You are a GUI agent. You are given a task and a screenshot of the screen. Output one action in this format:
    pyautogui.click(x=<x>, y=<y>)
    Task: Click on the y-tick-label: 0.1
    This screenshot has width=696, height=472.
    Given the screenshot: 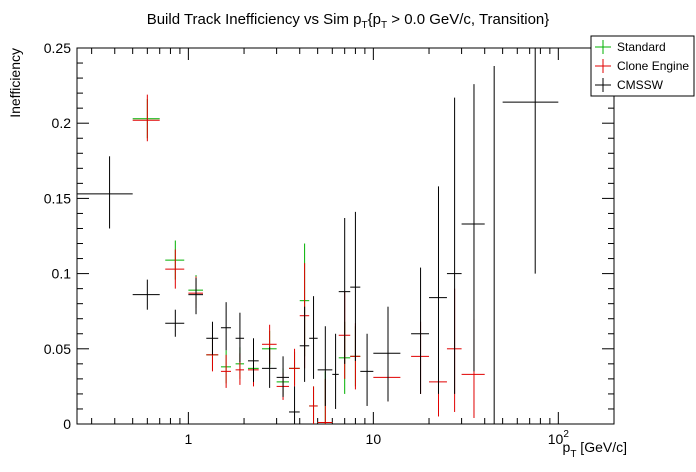 What is the action you would take?
    pyautogui.click(x=62, y=274)
    